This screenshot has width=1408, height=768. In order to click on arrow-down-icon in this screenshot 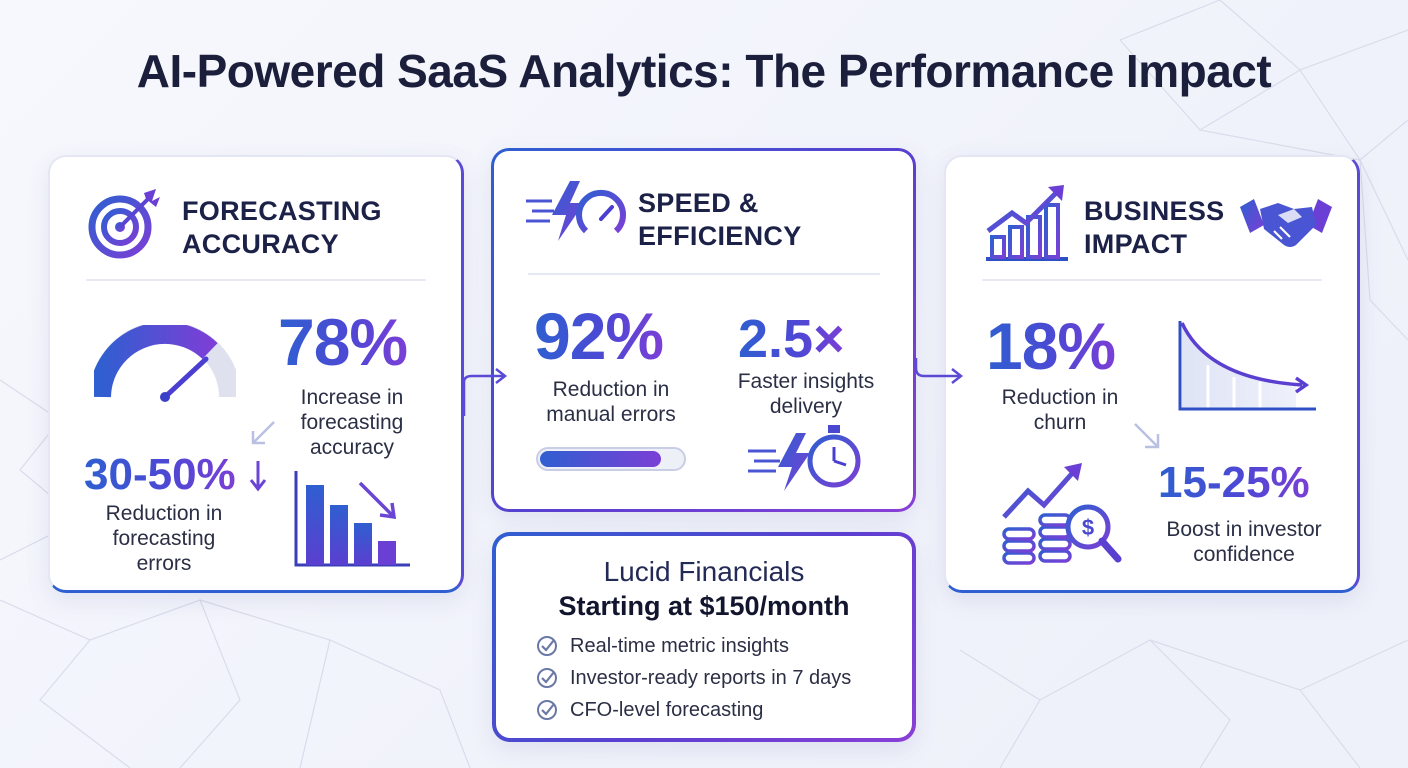, I will do `click(258, 476)`.